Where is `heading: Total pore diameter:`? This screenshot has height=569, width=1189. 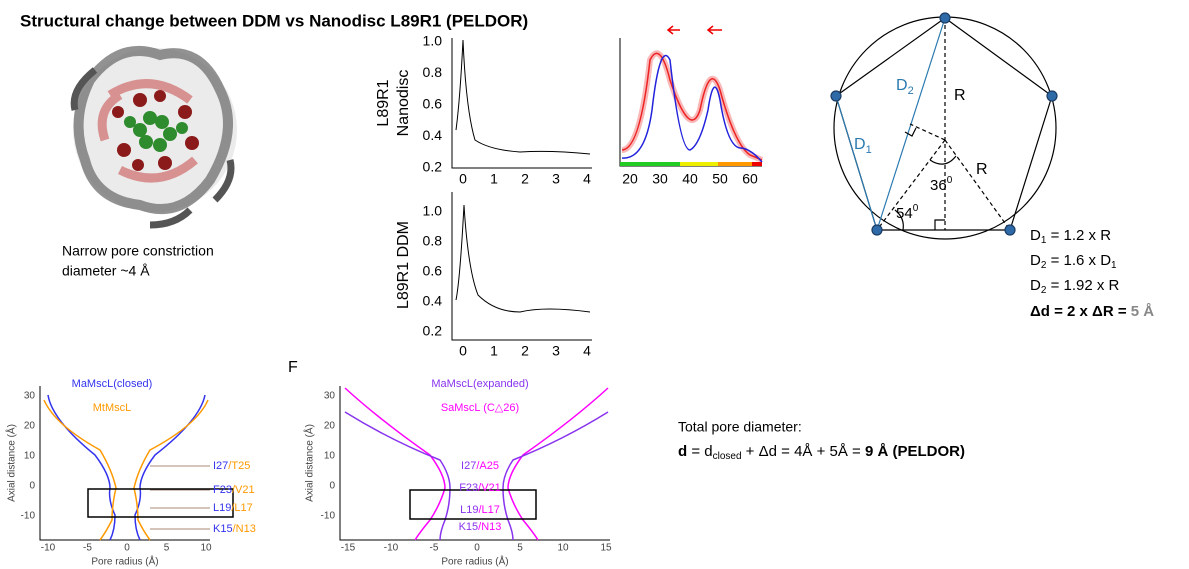
heading: Total pore diameter: is located at coordinates (740, 427).